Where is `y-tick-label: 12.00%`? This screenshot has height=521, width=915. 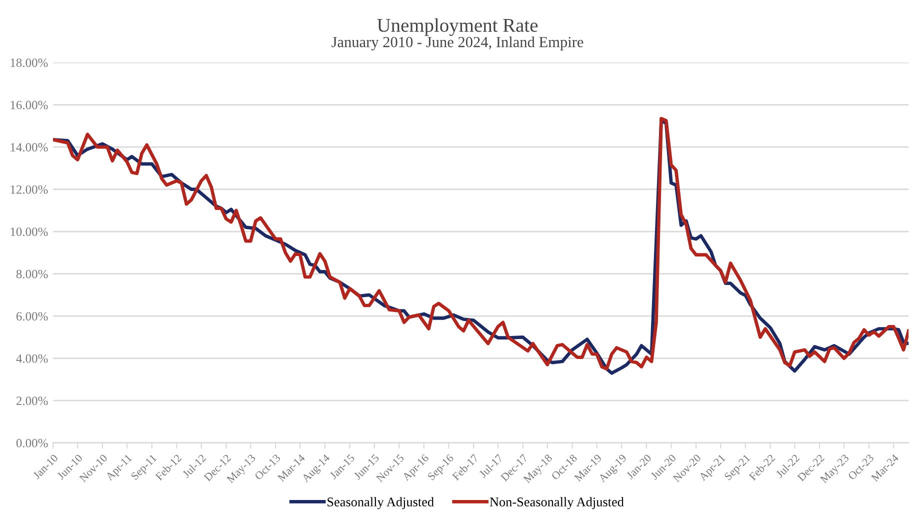
y-tick-label: 12.00% is located at coordinates (29, 189).